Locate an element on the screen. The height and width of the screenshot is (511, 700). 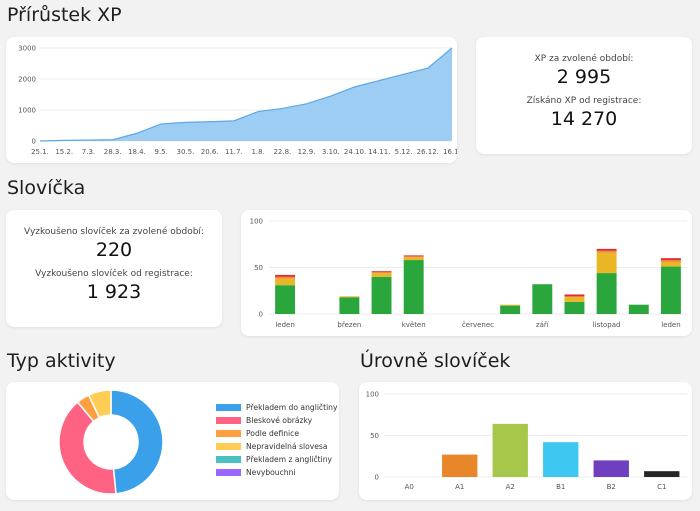
y-tick-label: 1000 is located at coordinates (27, 111).